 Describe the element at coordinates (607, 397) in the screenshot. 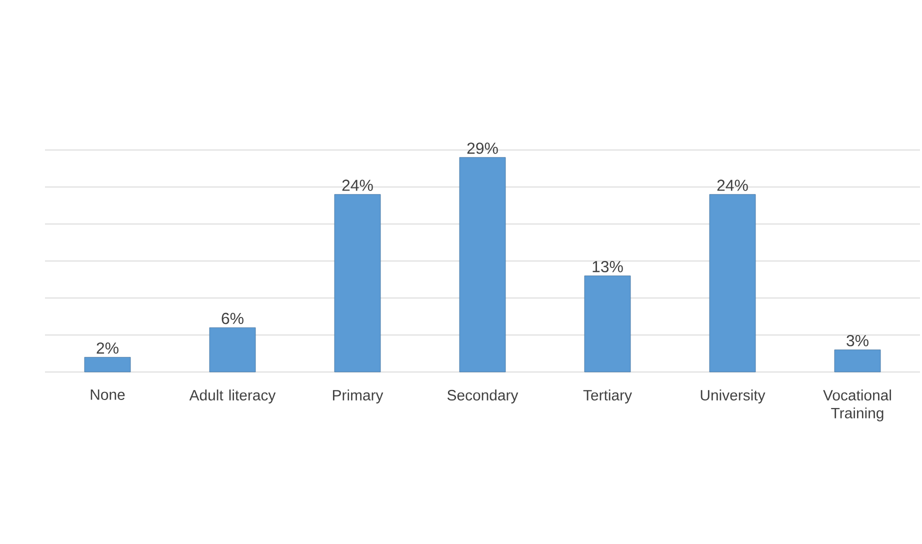

I see `x-tick-label: Tertiary` at that location.